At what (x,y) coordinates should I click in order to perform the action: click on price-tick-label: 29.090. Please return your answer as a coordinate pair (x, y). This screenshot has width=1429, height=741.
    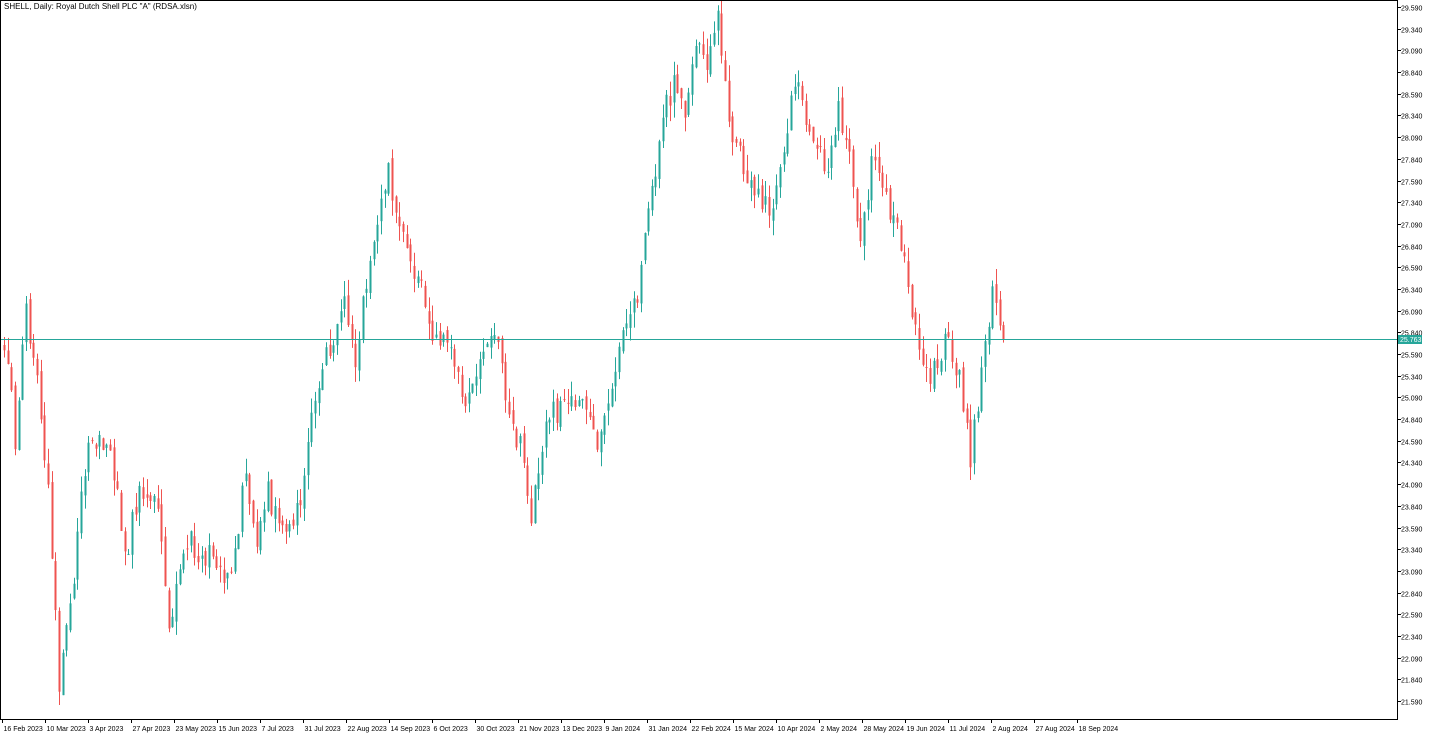
    Looking at the image, I should click on (1412, 52).